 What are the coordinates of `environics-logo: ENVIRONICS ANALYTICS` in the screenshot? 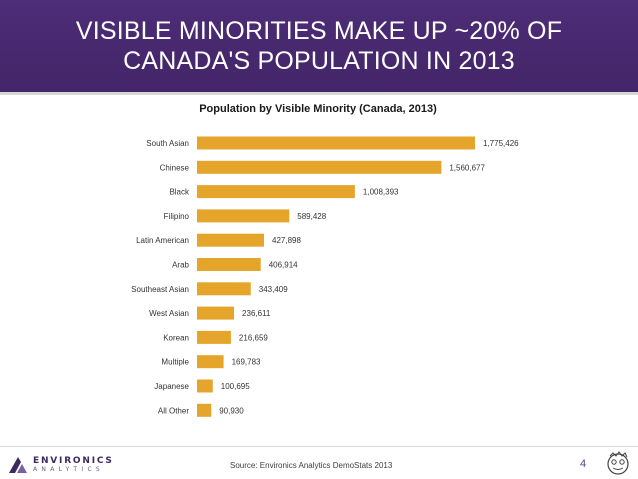 It's located at (64, 466).